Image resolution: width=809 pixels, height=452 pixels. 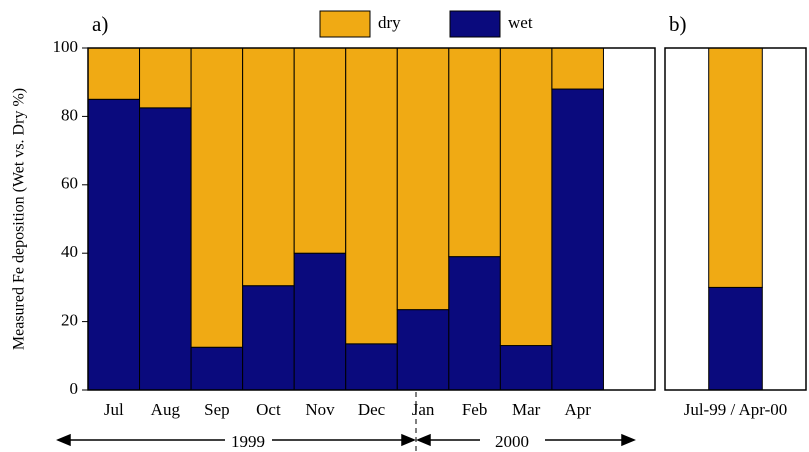 I want to click on x-tick-label: Jan, so click(x=423, y=409).